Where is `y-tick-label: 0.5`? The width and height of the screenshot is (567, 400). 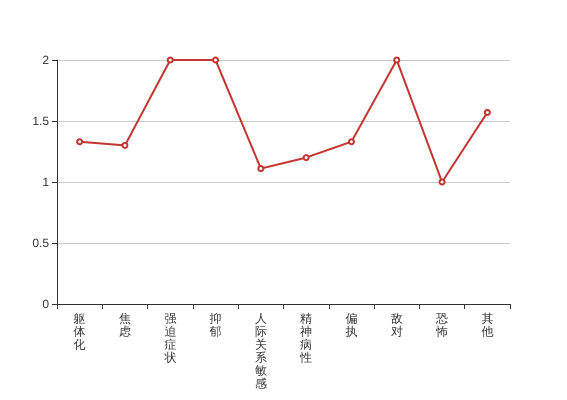 y-tick-label: 0.5 is located at coordinates (41, 243).